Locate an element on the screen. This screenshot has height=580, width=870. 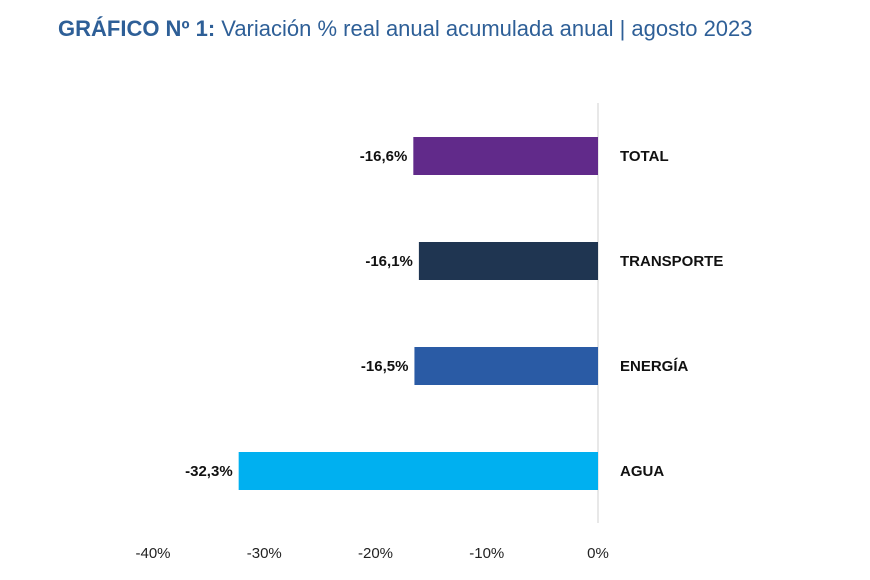
x-tick-label: -10% is located at coordinates (486, 553).